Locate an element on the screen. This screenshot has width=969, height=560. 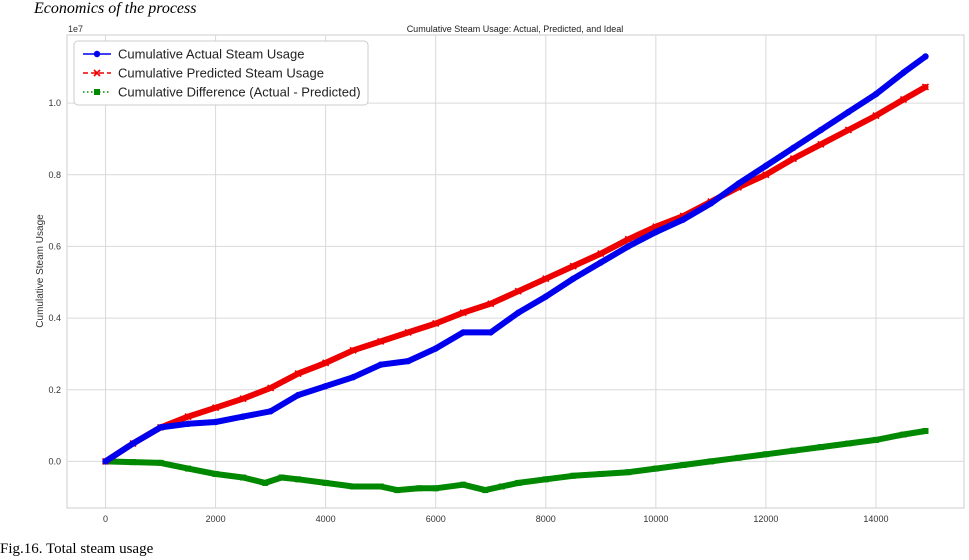
y-tick-labels: 0.0 0.2 0.4 0.6 0.8 1.0 is located at coordinates (54, 282).